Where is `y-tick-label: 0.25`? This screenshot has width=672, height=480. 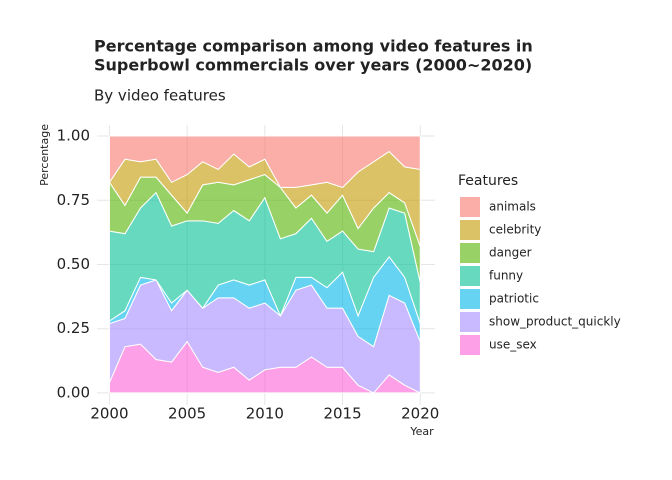
y-tick-label: 0.25 is located at coordinates (73, 328).